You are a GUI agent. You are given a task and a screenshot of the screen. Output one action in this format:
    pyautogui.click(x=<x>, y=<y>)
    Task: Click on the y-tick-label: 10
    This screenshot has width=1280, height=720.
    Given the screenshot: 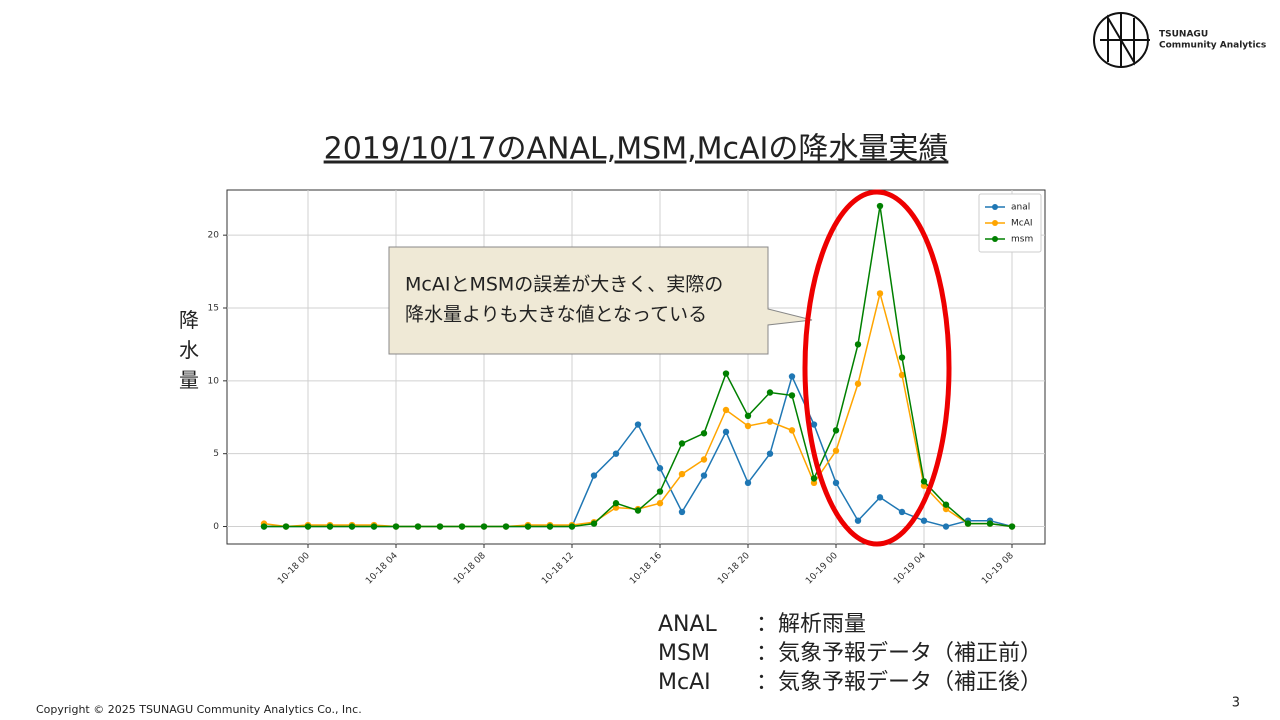 What is the action you would take?
    pyautogui.click(x=214, y=381)
    